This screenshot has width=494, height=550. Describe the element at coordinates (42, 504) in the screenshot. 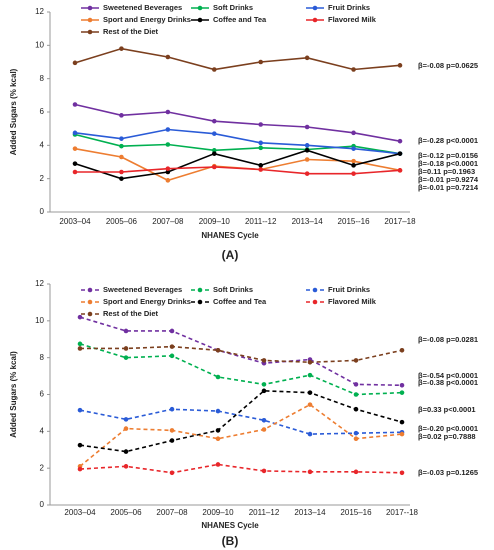

I see `y-tick-label: 0` at that location.